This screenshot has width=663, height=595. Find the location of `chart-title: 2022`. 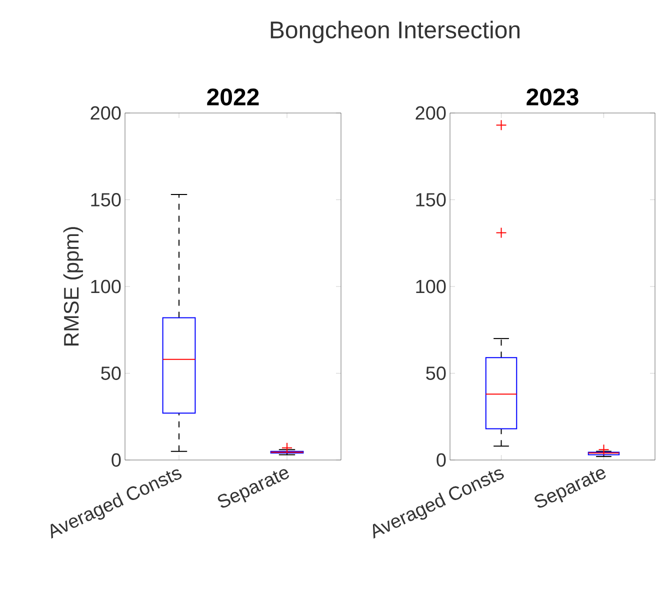

chart-title: 2022 is located at coordinates (233, 97).